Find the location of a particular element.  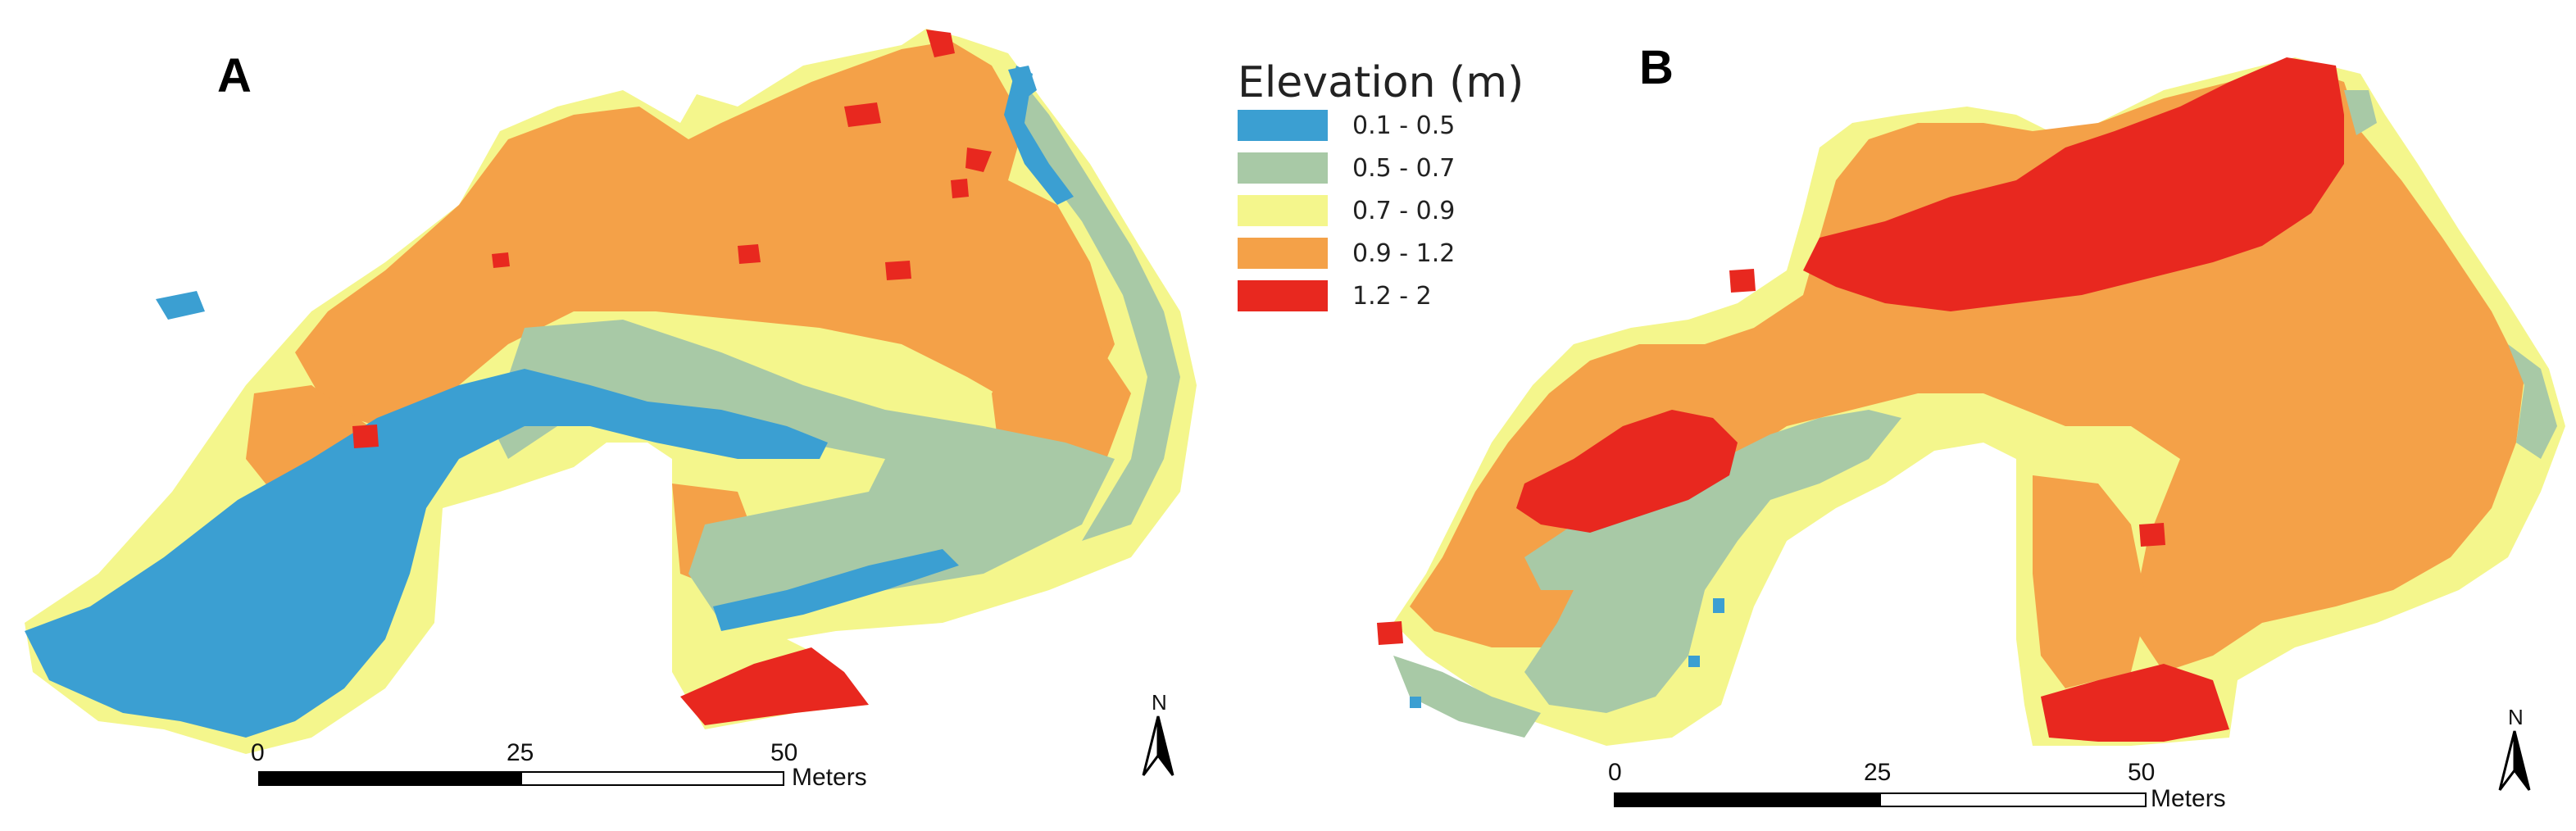

legend-label-2: 0.5 - 0.7 is located at coordinates (1403, 168).